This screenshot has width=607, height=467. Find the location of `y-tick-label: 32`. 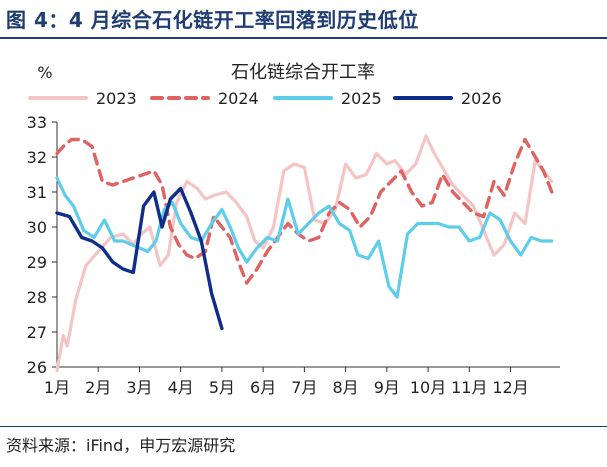

y-tick-label: 32 is located at coordinates (37, 157).